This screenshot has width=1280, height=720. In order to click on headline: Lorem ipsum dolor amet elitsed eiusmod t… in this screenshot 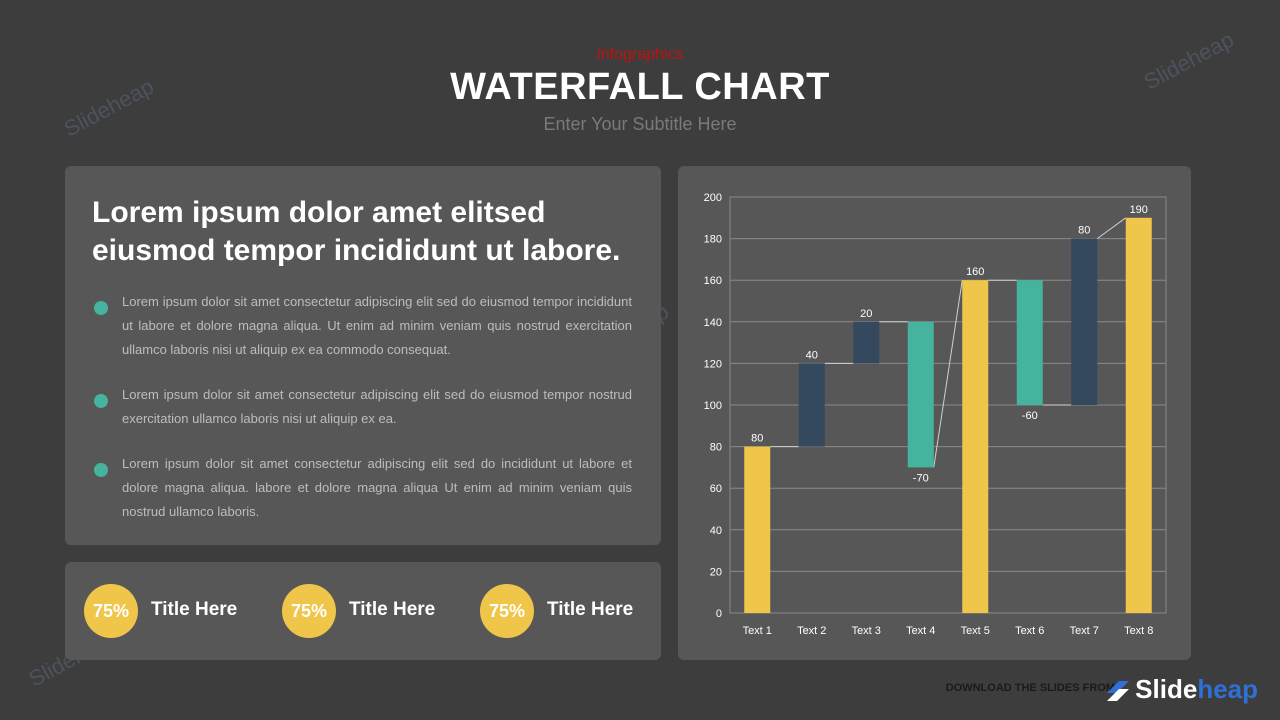, I will do `click(356, 231)`.